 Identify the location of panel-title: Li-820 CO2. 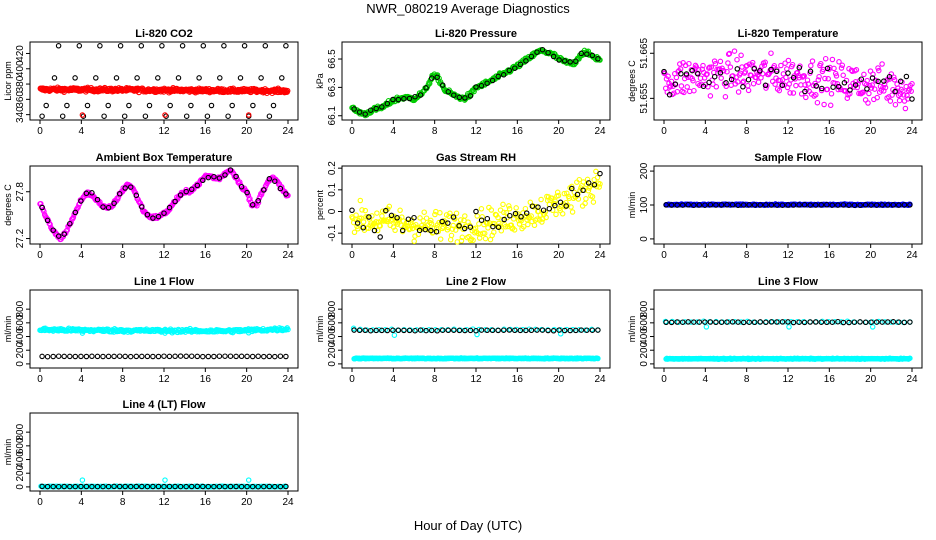
(163, 34).